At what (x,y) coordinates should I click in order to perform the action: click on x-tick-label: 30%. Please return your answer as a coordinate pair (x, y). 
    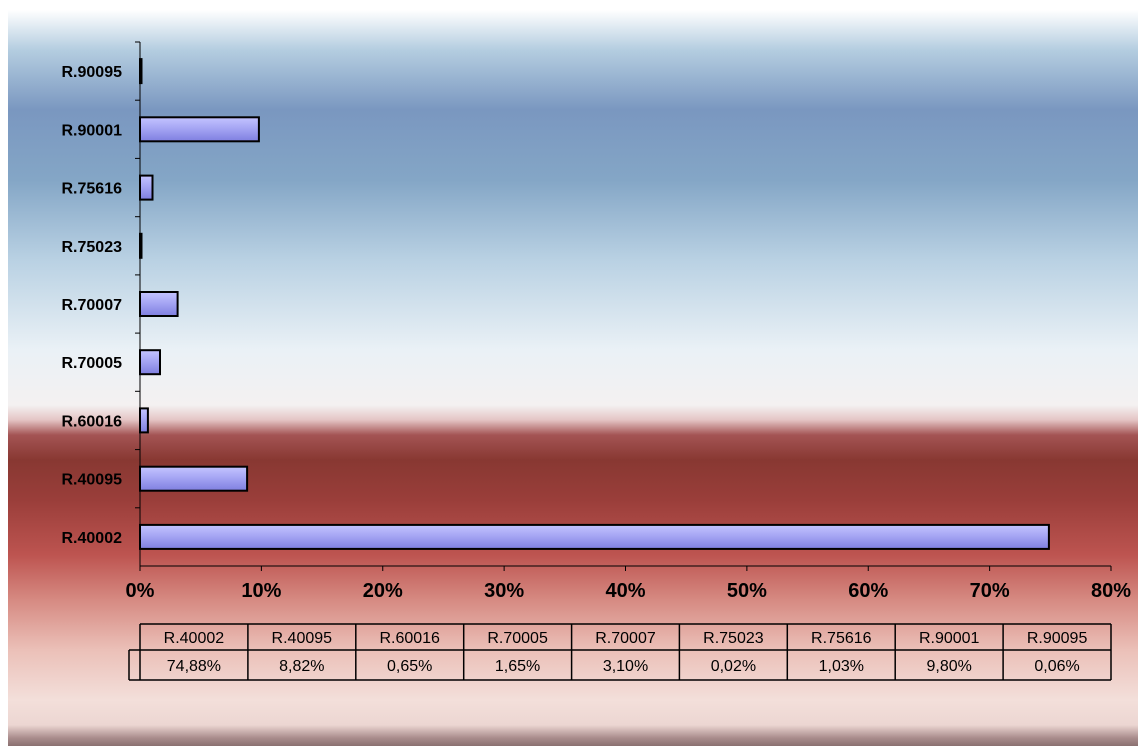
    Looking at the image, I should click on (504, 591).